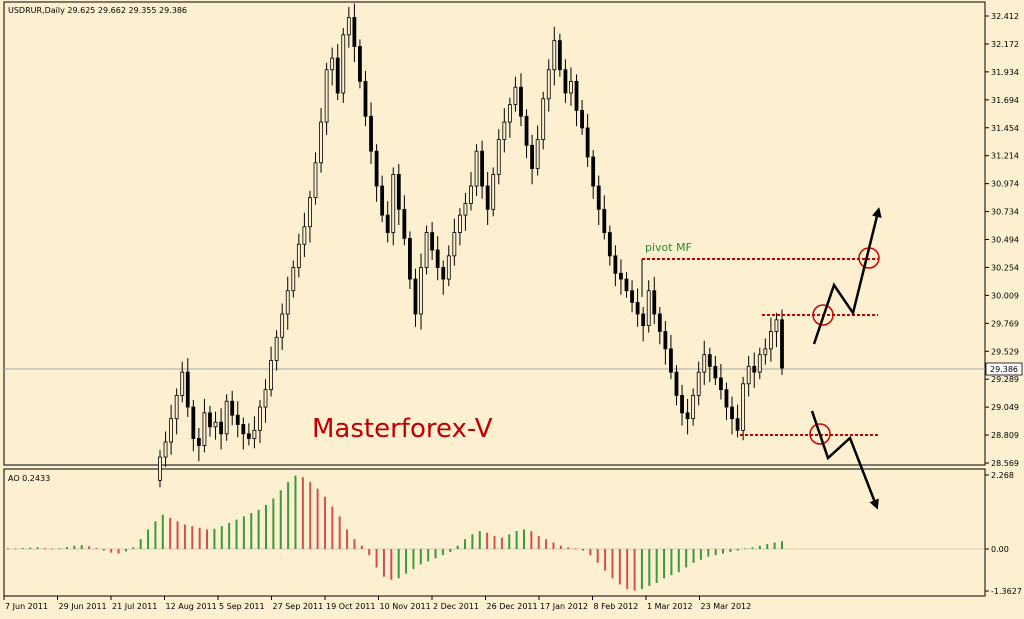  I want to click on price-tick-label: 29.049, so click(1005, 407).